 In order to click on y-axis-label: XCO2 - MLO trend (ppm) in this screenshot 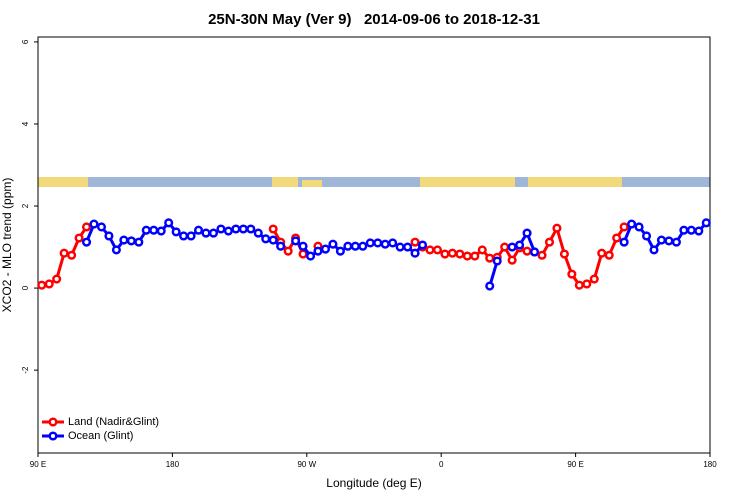, I will do `click(7, 245)`.